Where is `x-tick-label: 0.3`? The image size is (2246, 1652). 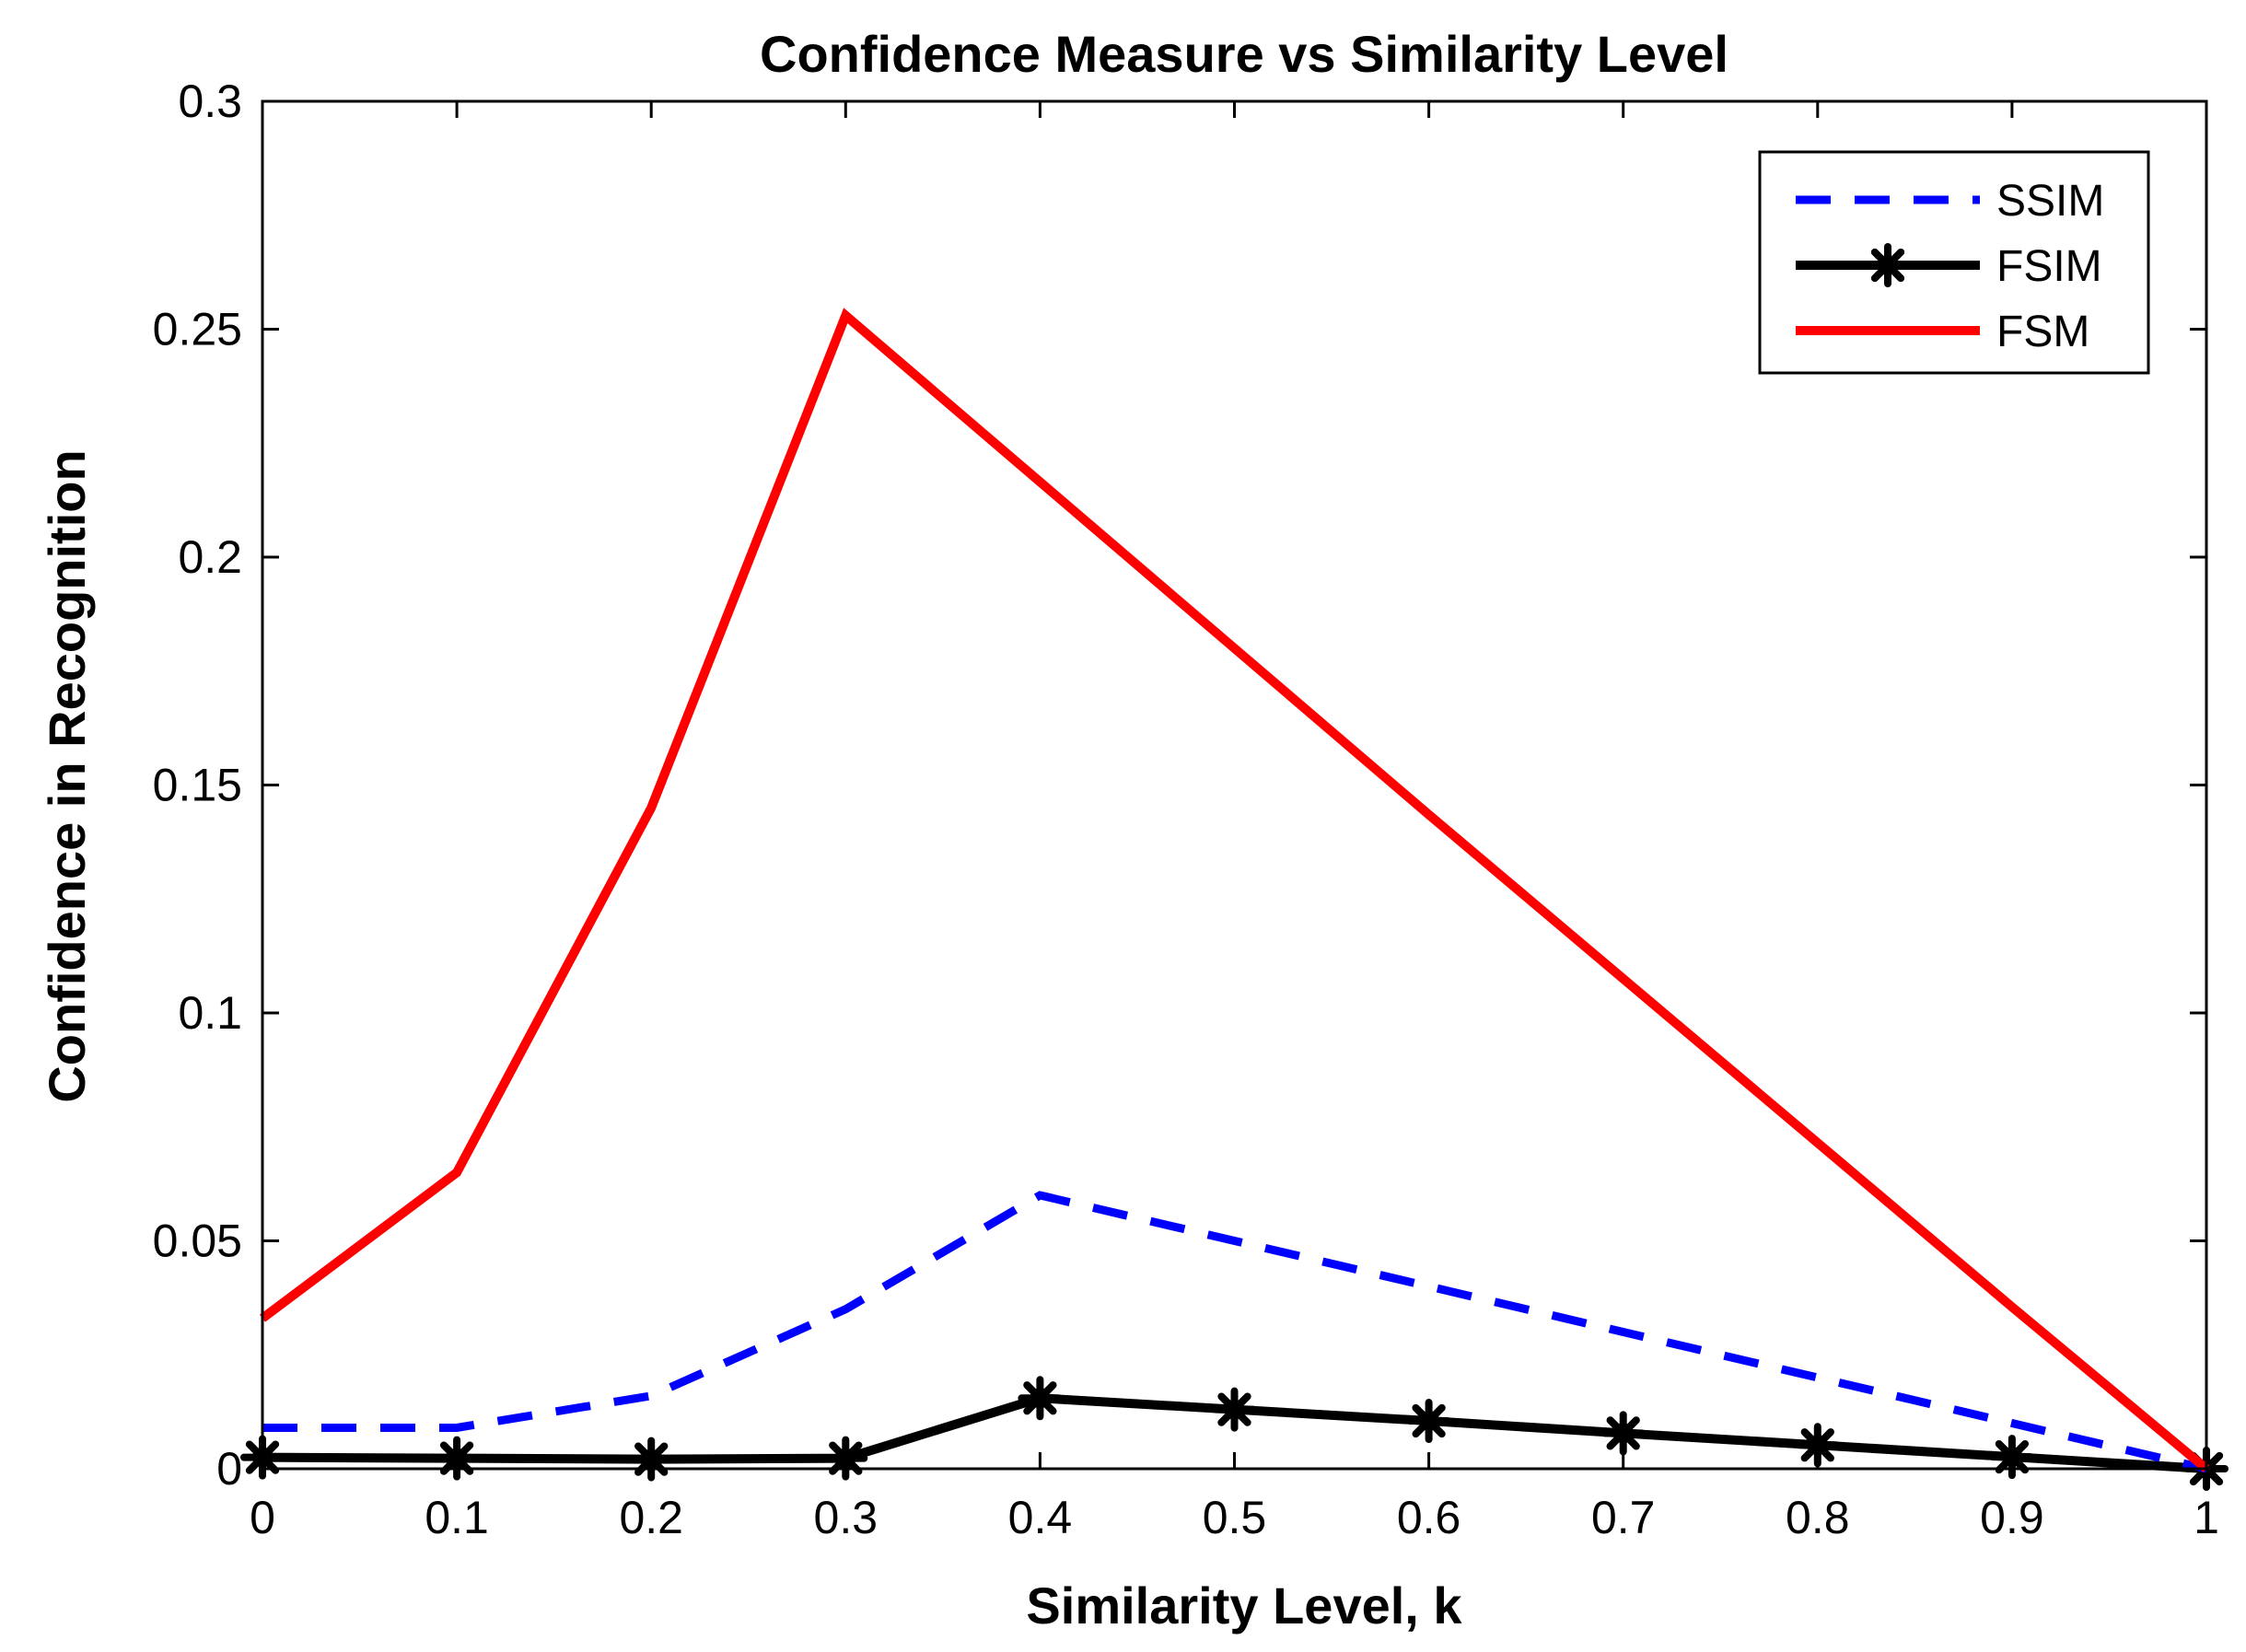 x-tick-label: 0.3 is located at coordinates (846, 1517).